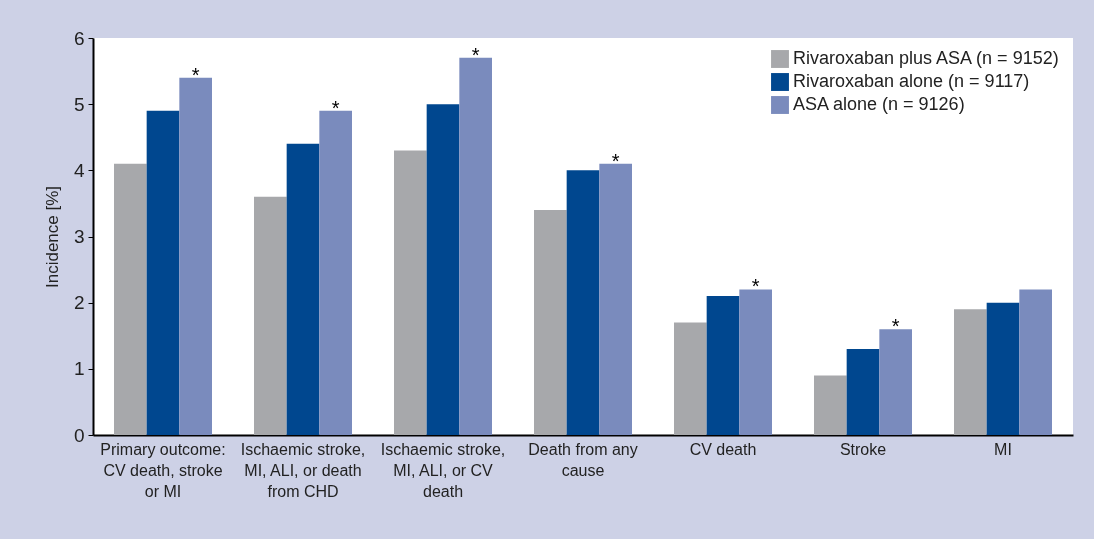  What do you see at coordinates (79, 435) in the screenshot?
I see `y-tick-label: 0` at bounding box center [79, 435].